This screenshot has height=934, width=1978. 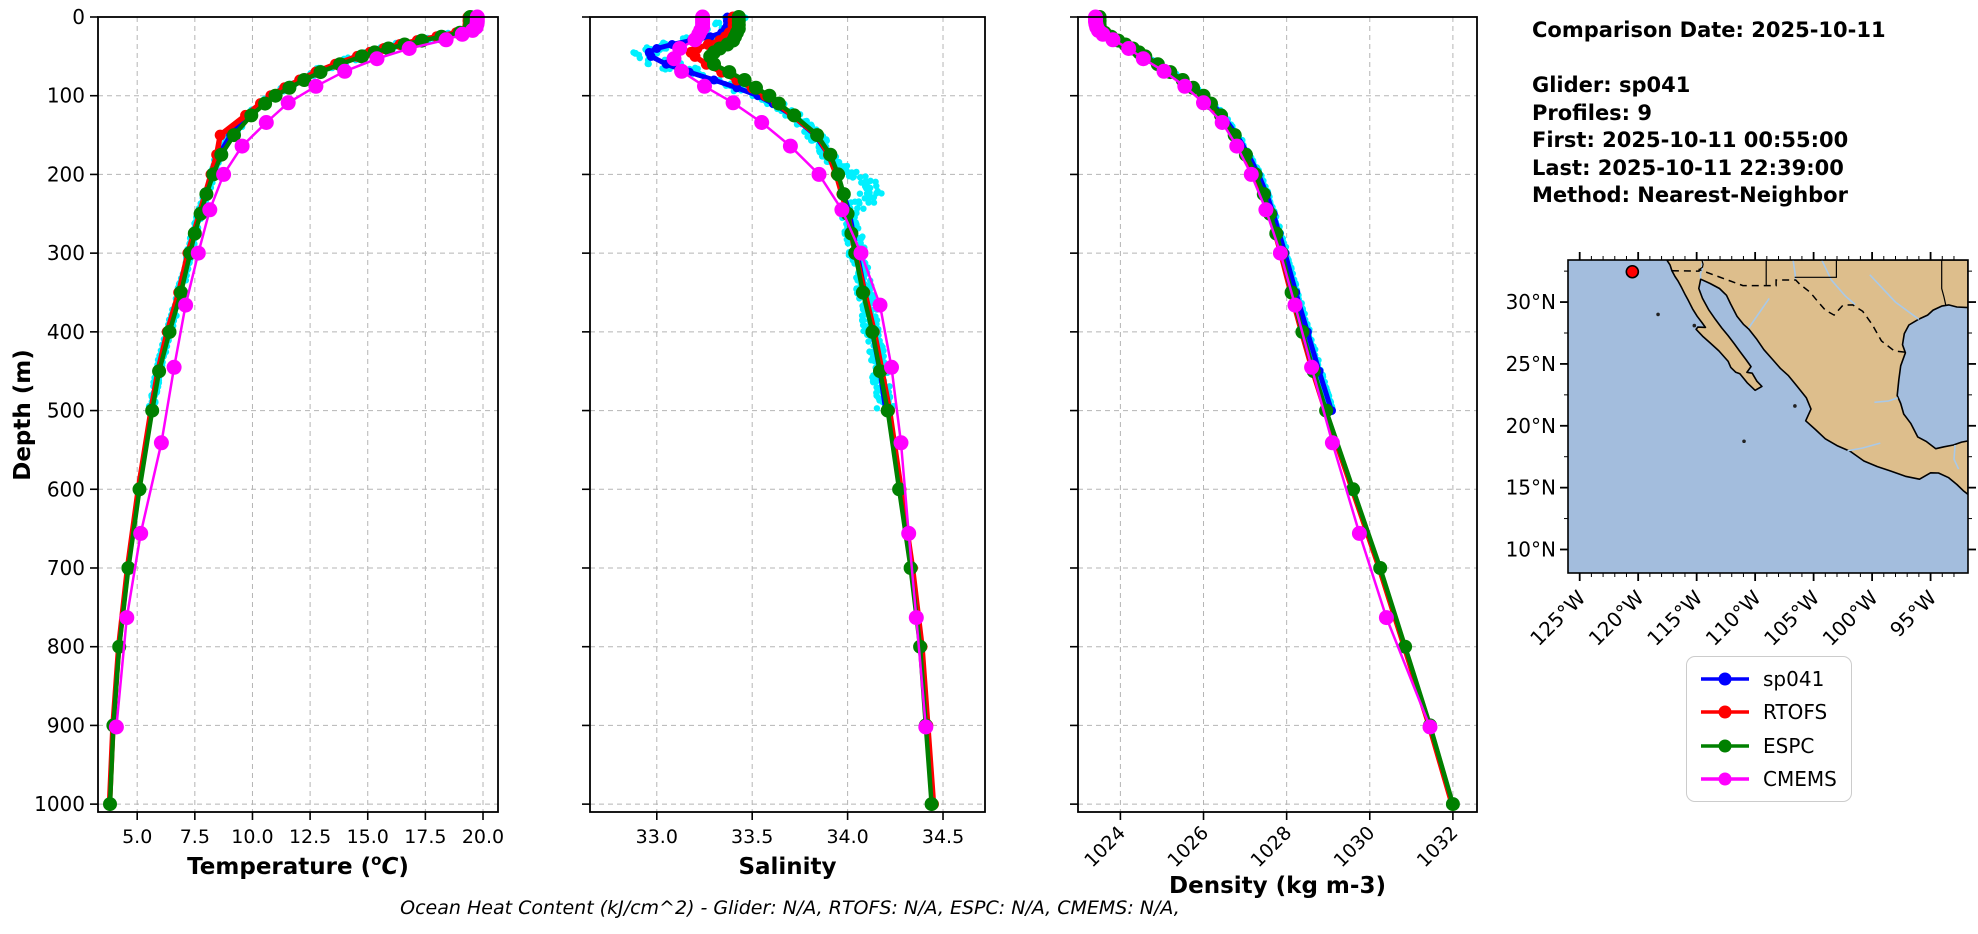 What do you see at coordinates (483, 837) in the screenshot?
I see `svg-text: 20.0` at bounding box center [483, 837].